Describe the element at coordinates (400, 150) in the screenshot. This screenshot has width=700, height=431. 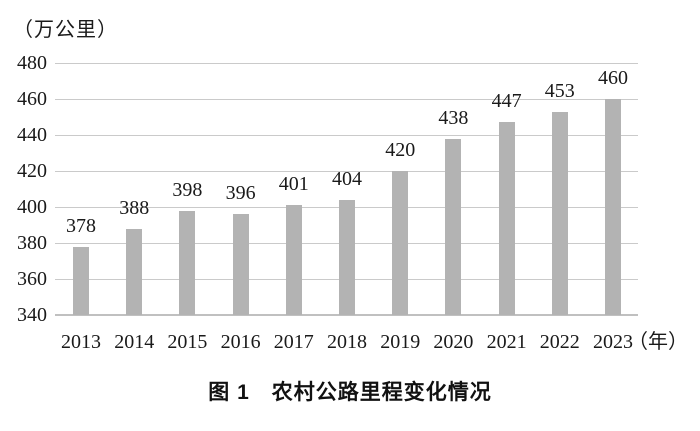
I see `bar-value-label: 420` at that location.